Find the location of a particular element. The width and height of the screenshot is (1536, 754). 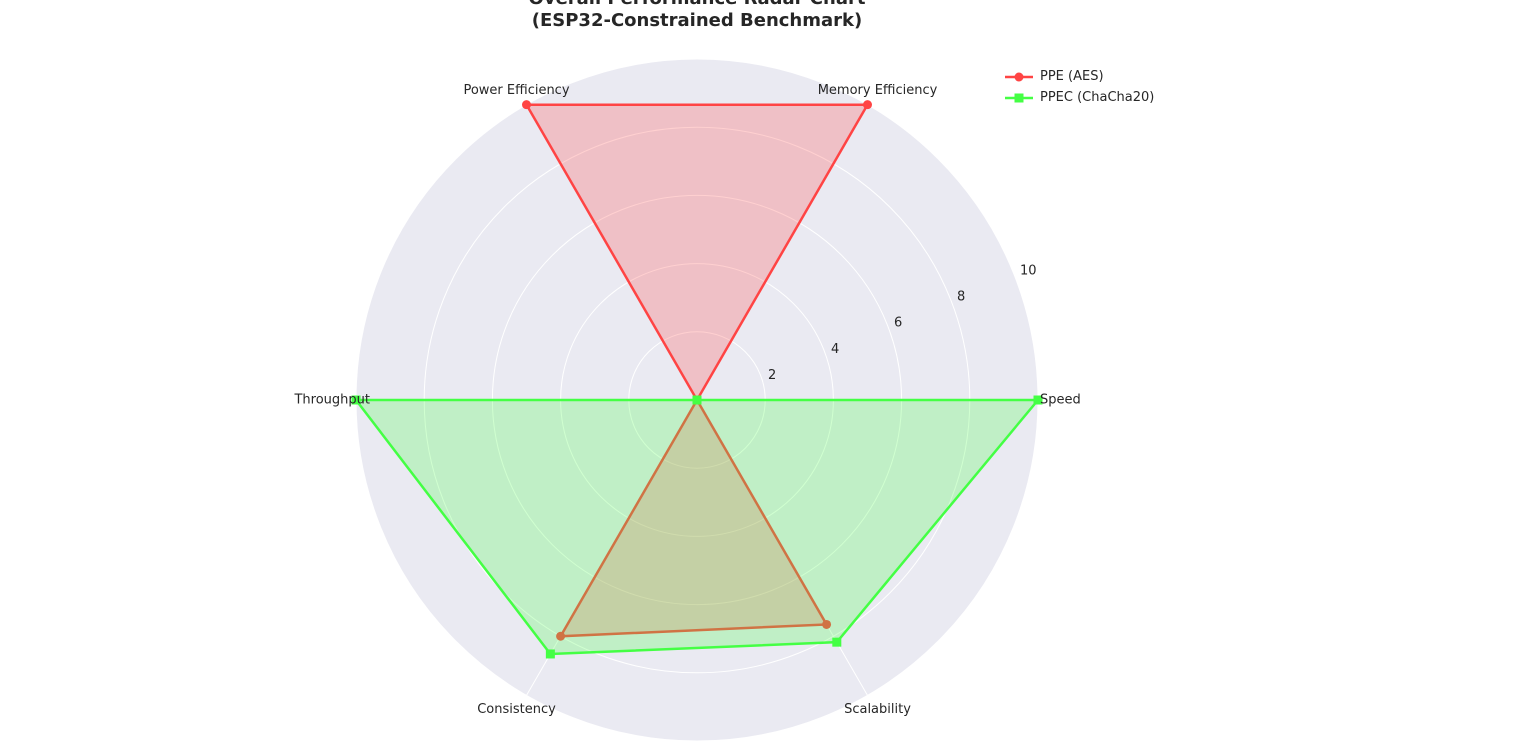

legend-item: PPEC (ChaCha20) is located at coordinates (1077, 97).